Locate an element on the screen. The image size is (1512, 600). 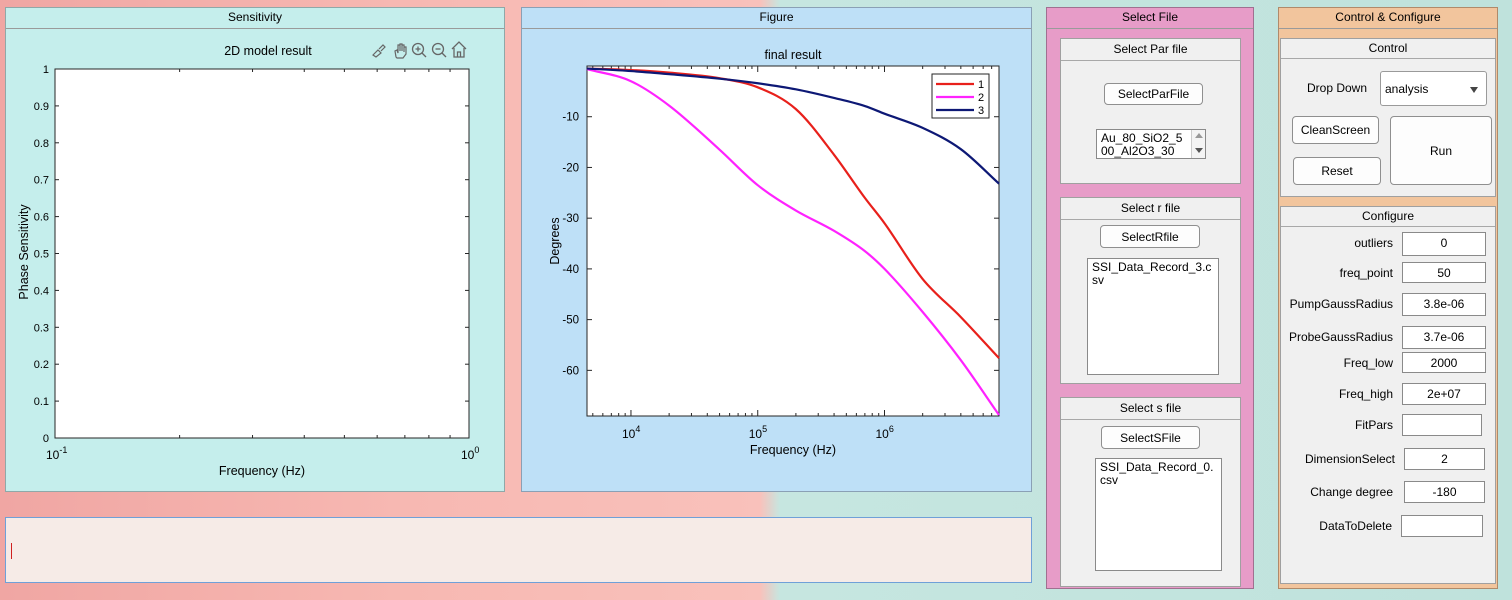
r-file-list-text: SSI_Data_Record_3.csv is located at coordinates (1152, 273).